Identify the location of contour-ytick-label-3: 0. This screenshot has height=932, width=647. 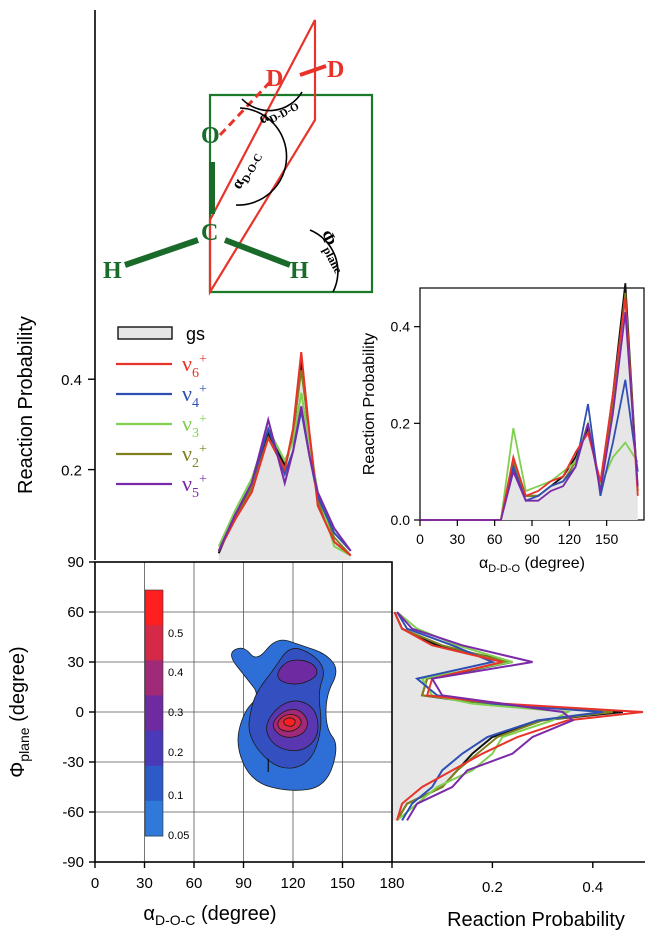
(80, 712).